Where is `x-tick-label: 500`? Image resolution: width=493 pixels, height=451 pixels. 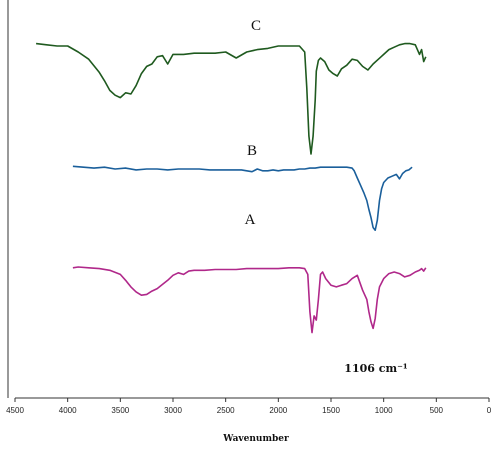
x-tick-label: 500 is located at coordinates (437, 410).